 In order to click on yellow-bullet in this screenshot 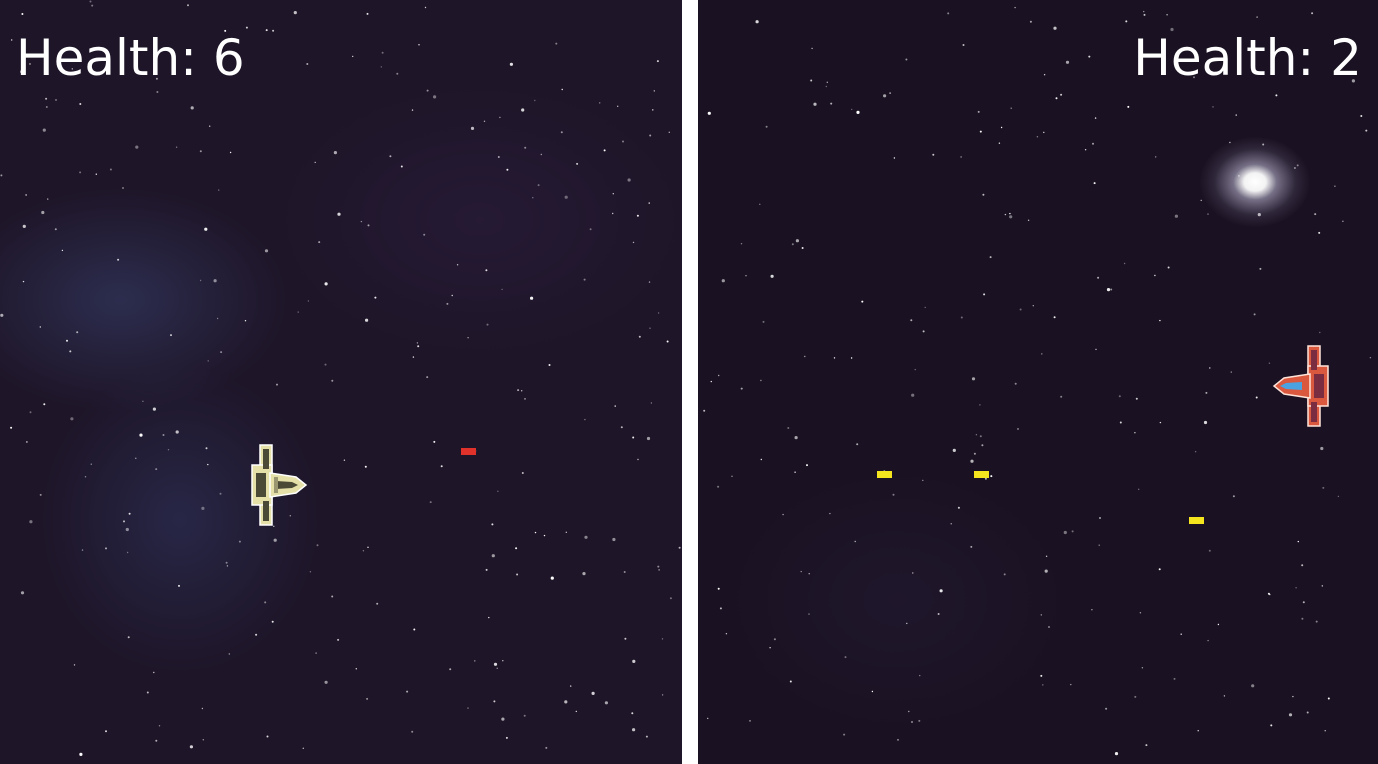, I will do `click(884, 474)`.